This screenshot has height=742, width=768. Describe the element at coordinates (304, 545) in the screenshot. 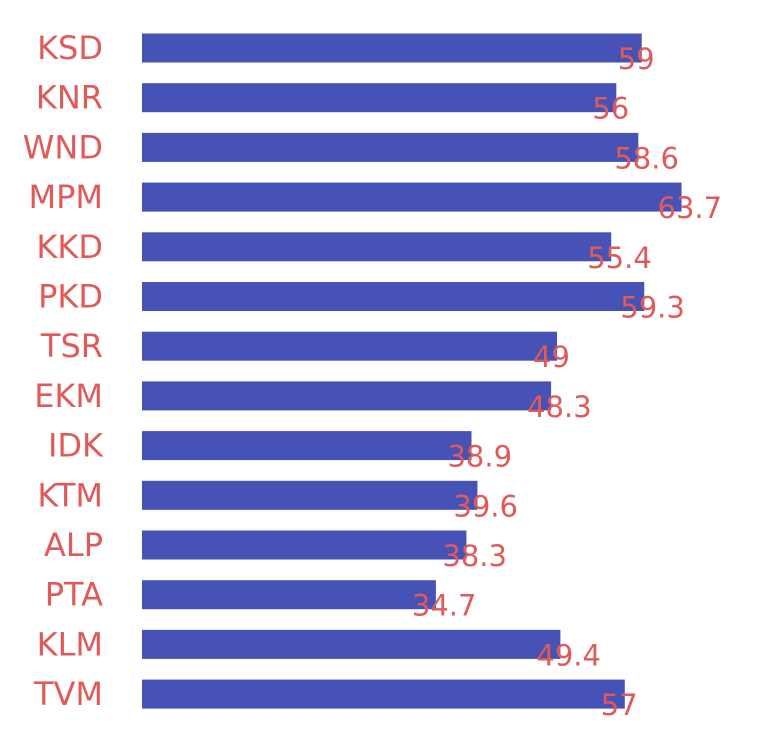

I see `bar-alp` at that location.